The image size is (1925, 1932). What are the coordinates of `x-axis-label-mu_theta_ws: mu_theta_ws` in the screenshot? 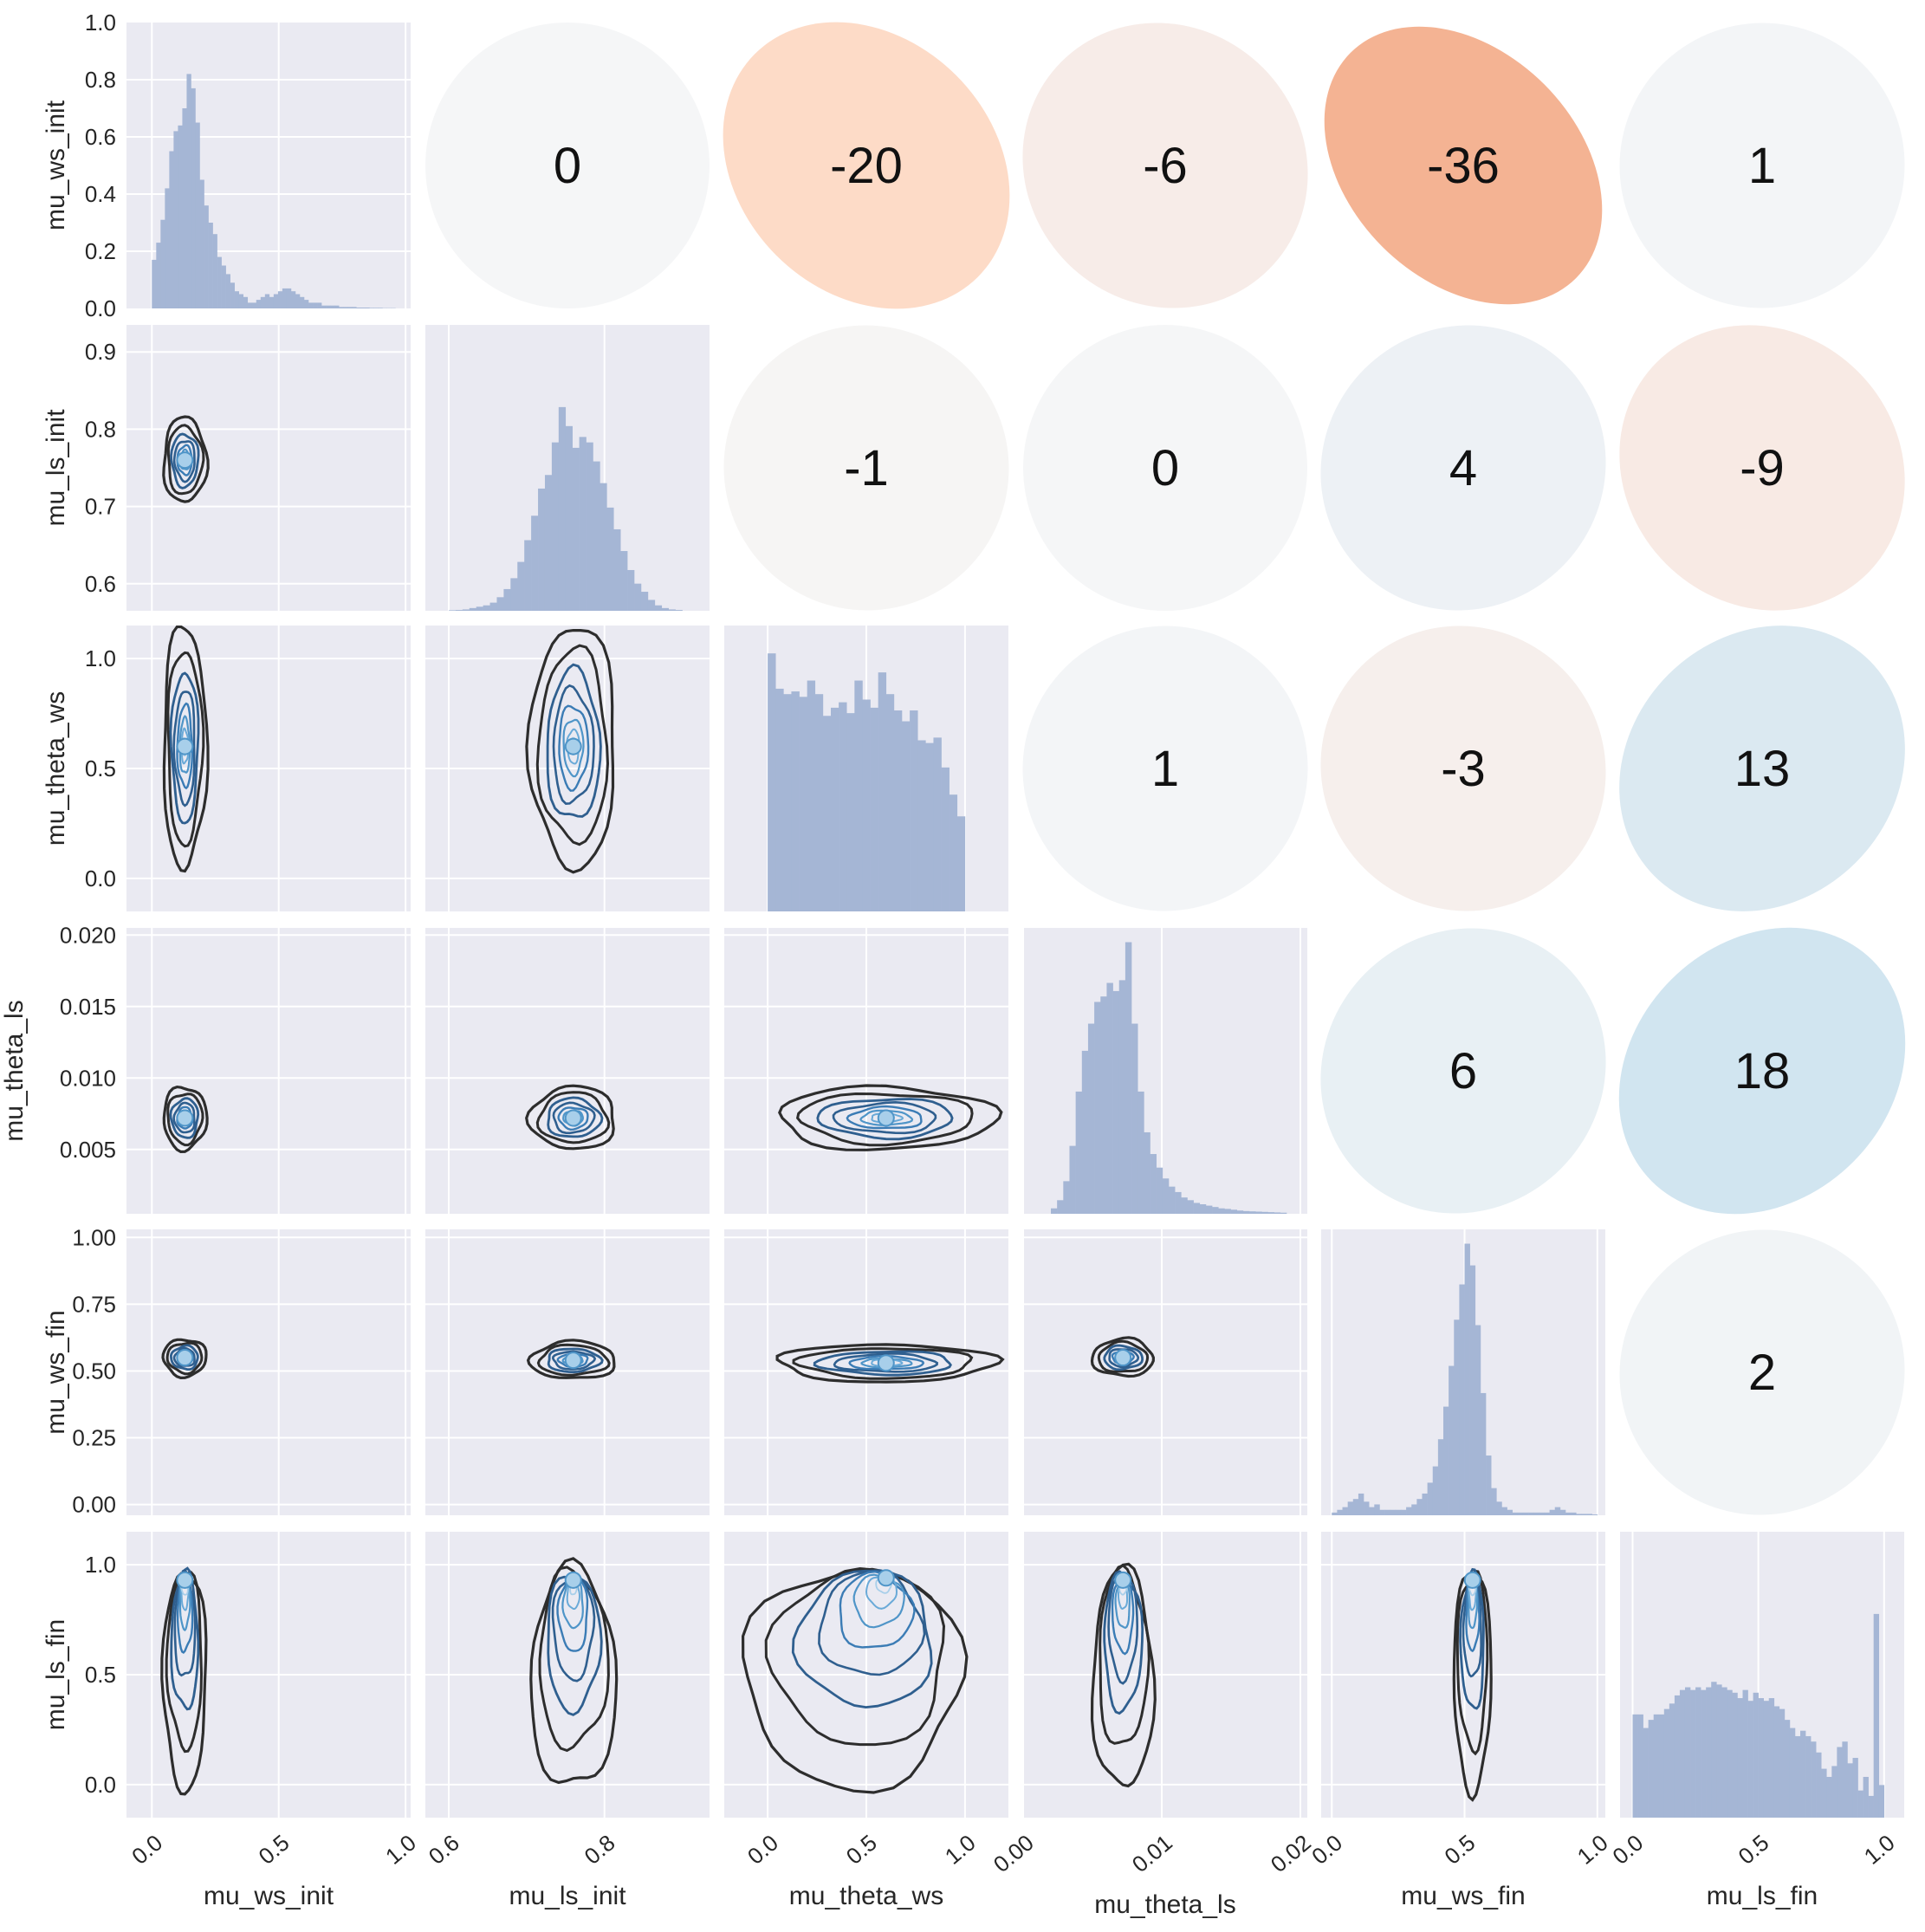 It's located at (866, 1896).